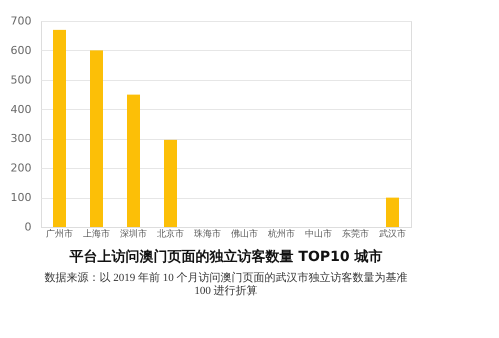 This screenshot has width=499, height=338. I want to click on x-tick-label: 中山市, so click(318, 234).